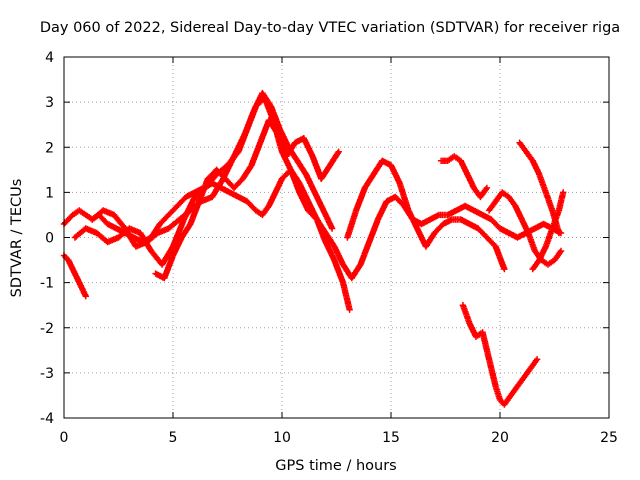 The height and width of the screenshot is (480, 640). I want to click on y-tick-labels: -4 -3 -2 -1 0 1 2 3 4, so click(47, 238).